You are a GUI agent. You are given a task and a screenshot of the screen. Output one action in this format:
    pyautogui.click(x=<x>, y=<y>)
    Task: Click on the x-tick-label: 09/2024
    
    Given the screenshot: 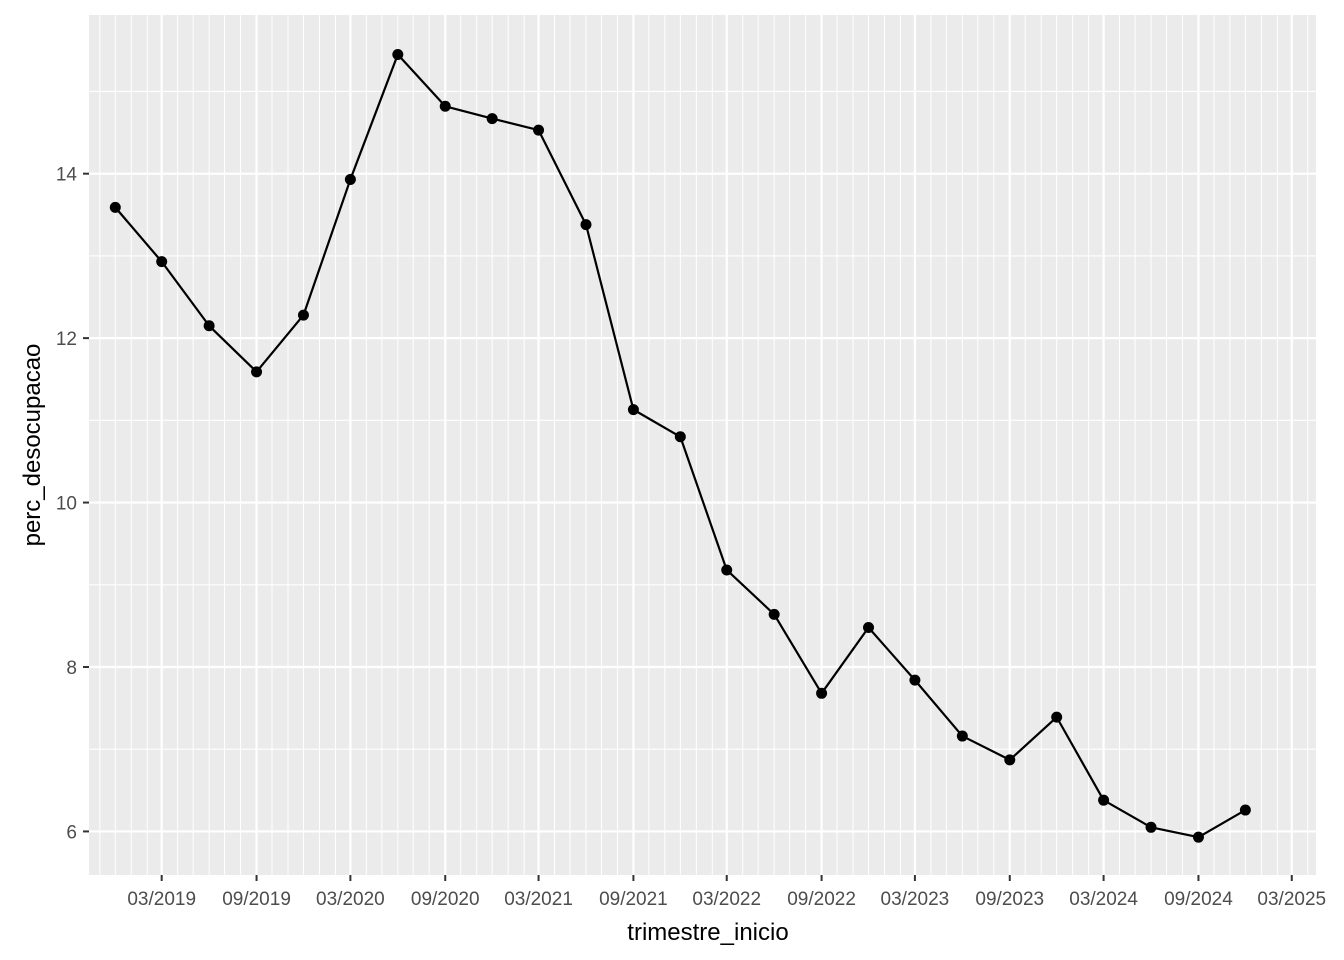 What is the action you would take?
    pyautogui.click(x=1198, y=899)
    